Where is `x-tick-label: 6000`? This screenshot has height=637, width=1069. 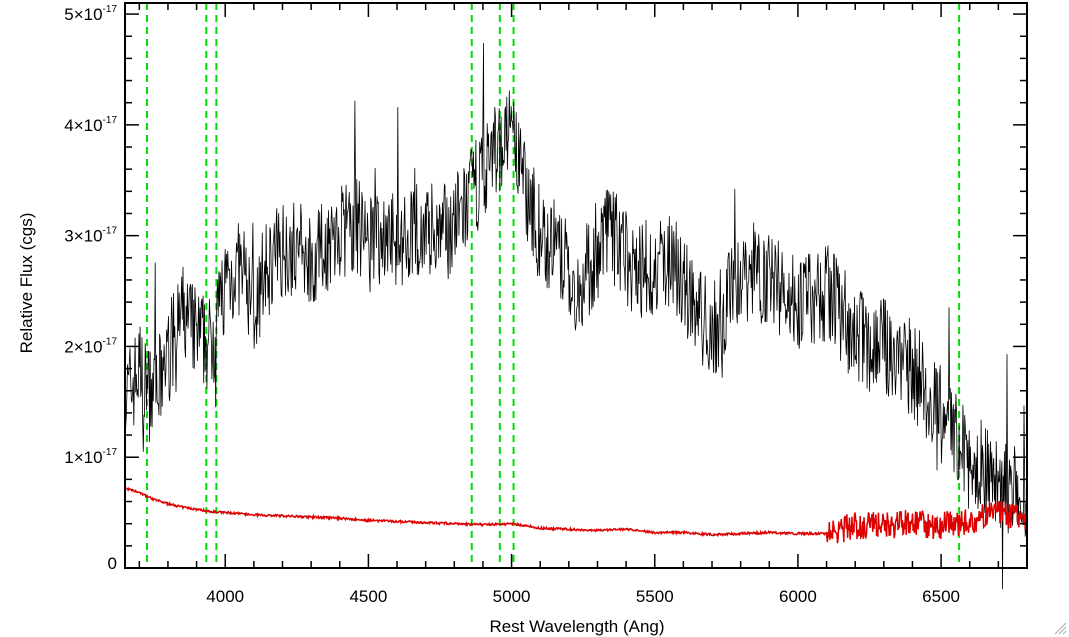
x-tick-label: 6000 is located at coordinates (798, 596).